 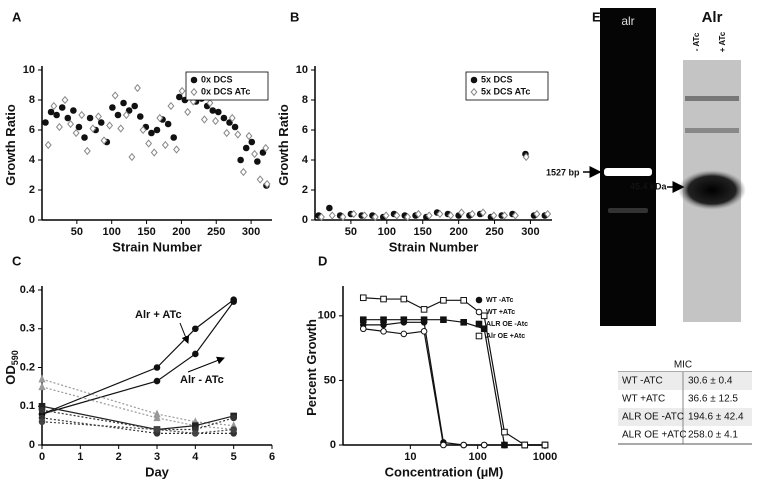 What do you see at coordinates (505, 91) in the screenshot?
I see `legend-label: 5x DCS ATc` at bounding box center [505, 91].